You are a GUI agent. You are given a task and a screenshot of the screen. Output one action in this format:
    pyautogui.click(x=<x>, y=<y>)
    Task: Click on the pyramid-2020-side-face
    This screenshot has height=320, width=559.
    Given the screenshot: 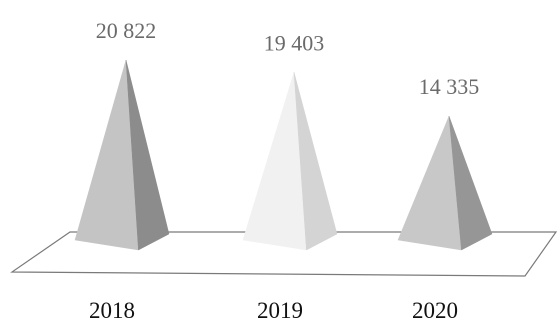 What is the action you would take?
    pyautogui.click(x=470, y=183)
    